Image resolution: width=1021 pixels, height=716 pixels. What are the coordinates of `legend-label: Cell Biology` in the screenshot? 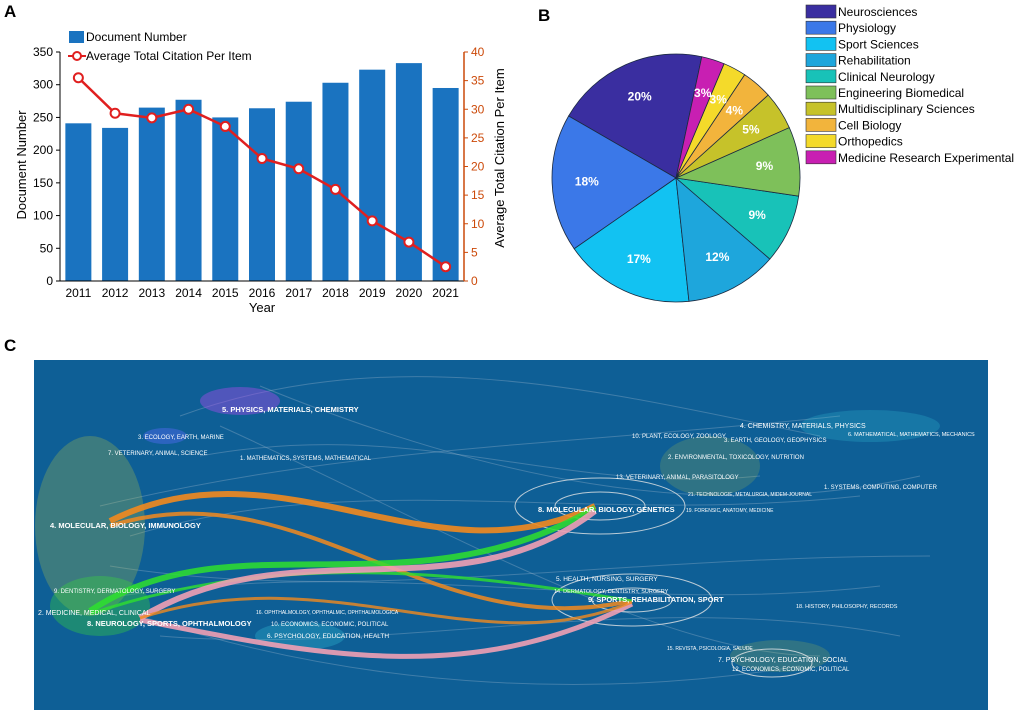 It's located at (869, 125).